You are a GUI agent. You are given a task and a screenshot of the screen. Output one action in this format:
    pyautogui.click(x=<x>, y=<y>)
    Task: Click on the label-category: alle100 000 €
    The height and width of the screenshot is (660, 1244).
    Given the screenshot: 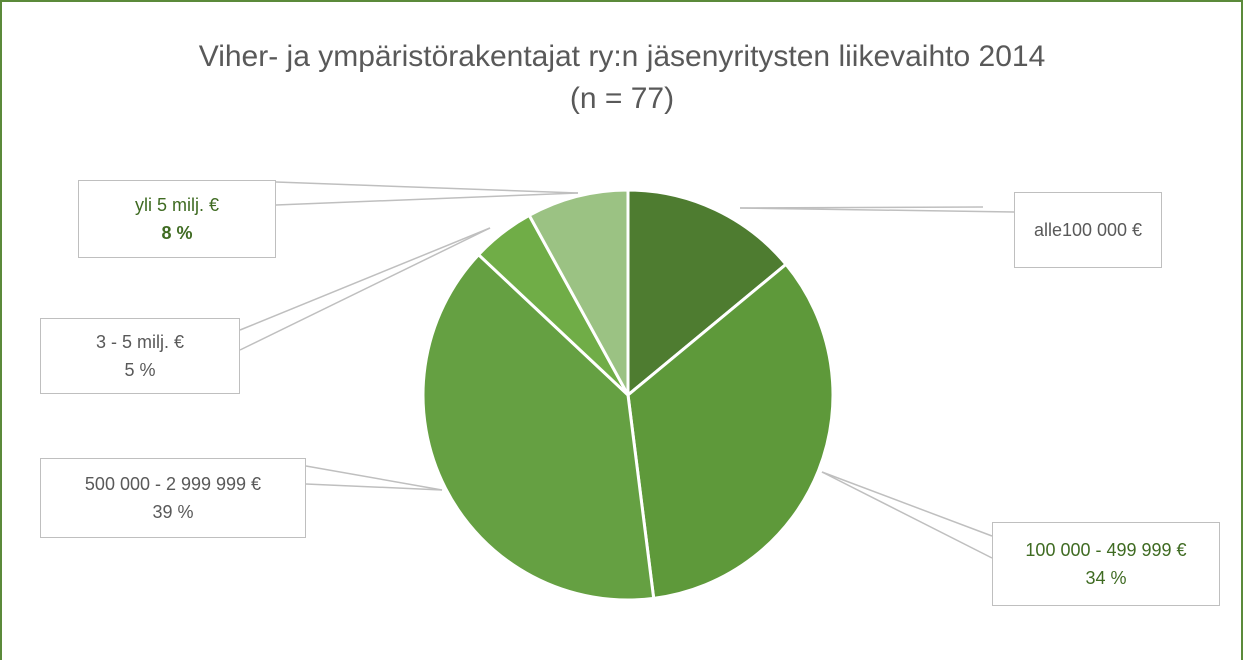 What is the action you would take?
    pyautogui.click(x=1088, y=230)
    